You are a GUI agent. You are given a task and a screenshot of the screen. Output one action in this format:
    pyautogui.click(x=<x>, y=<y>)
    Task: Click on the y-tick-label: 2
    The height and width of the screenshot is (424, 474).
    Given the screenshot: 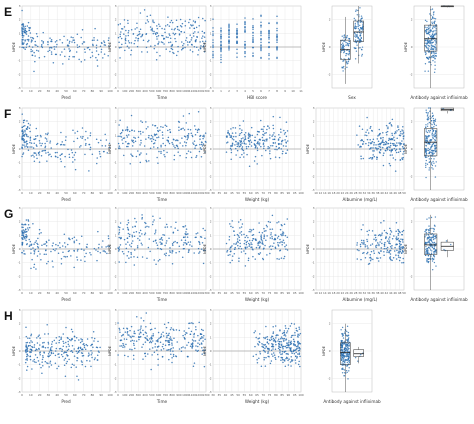 What is the action you would take?
    pyautogui.click(x=314, y=222)
    